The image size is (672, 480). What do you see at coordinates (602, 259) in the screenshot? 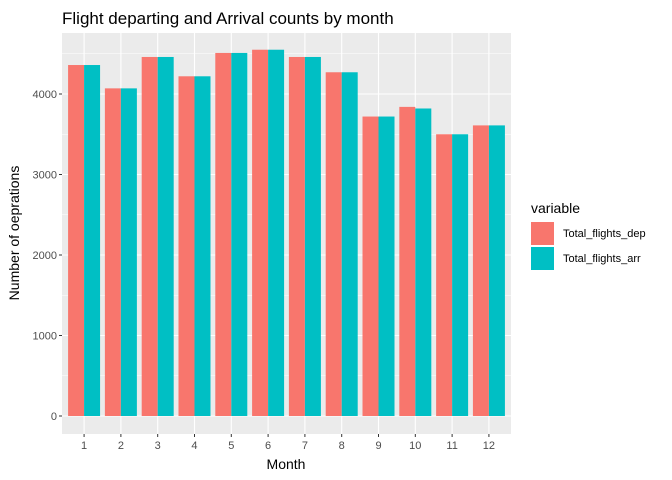
I see `legend-label-Total_flights_arr: Total_flights_arr` at bounding box center [602, 259].